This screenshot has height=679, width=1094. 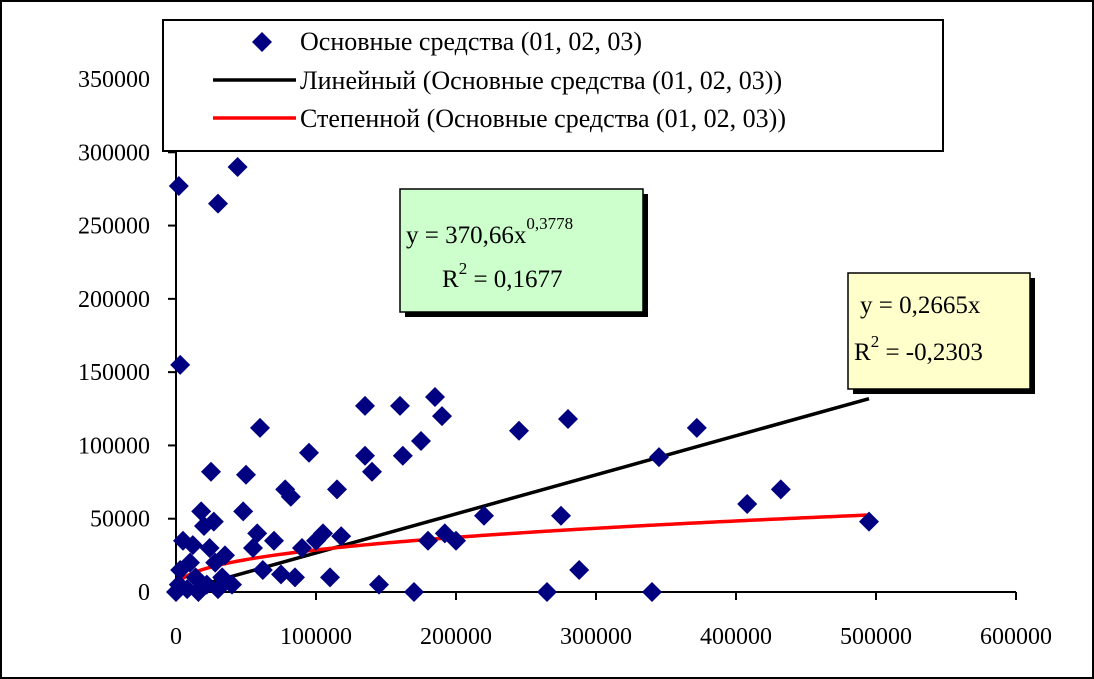 What do you see at coordinates (114, 227) in the screenshot?
I see `y-tick-label: 250000` at bounding box center [114, 227].